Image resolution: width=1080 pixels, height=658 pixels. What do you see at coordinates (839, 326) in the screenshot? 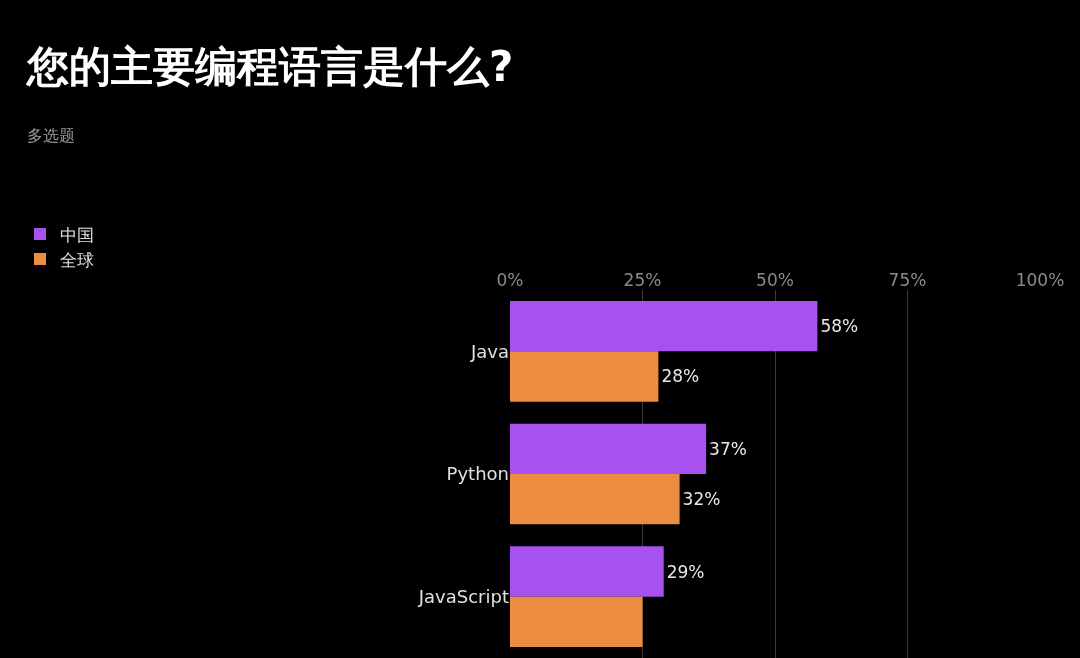
I see `data-label: 58%` at bounding box center [839, 326].